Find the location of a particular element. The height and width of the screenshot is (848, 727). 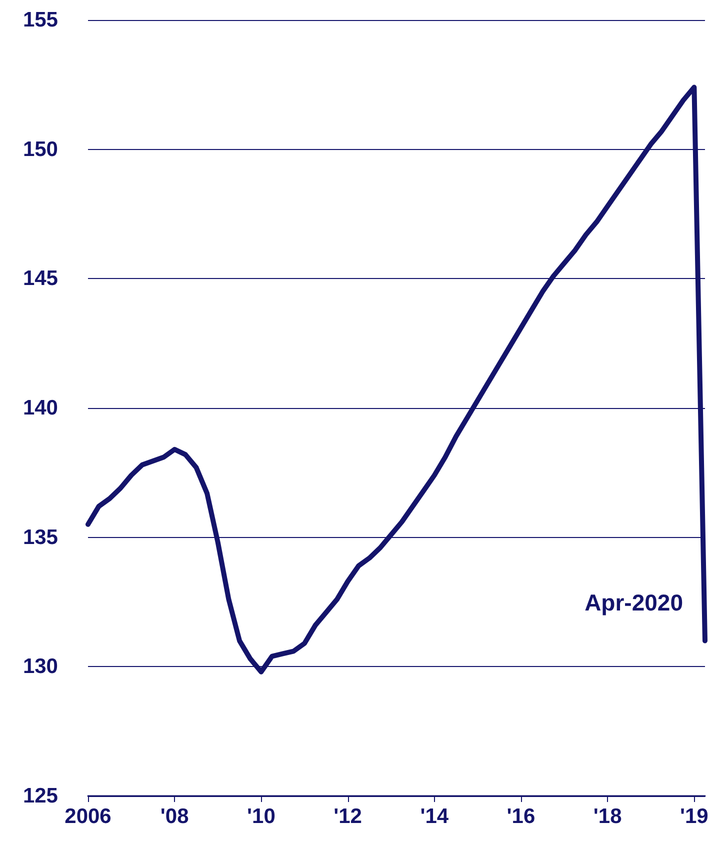

x-tick-label: 2006 is located at coordinates (88, 816).